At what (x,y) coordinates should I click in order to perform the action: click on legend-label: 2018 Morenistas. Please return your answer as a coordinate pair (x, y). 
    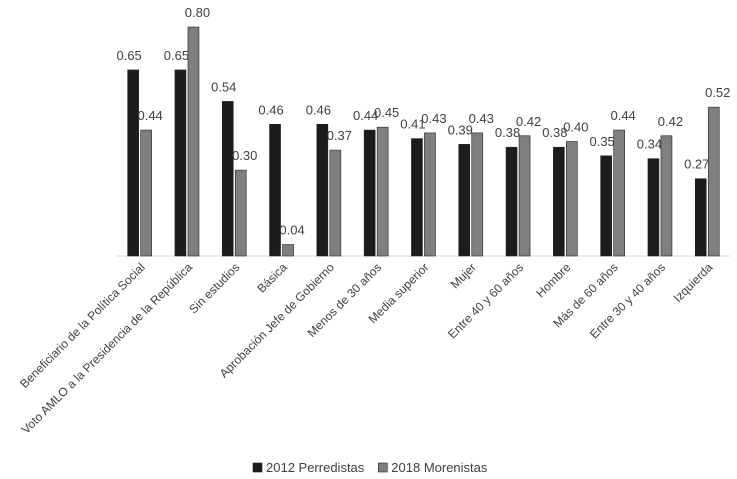
    Looking at the image, I should click on (439, 467).